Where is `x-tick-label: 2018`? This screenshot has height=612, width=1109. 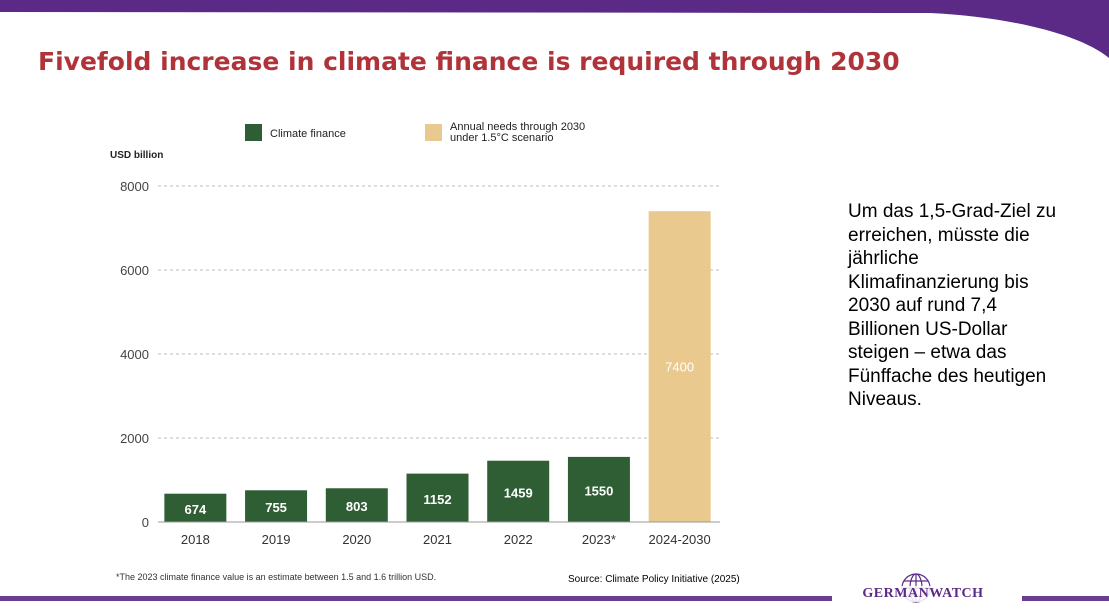 x-tick-label: 2018 is located at coordinates (195, 539).